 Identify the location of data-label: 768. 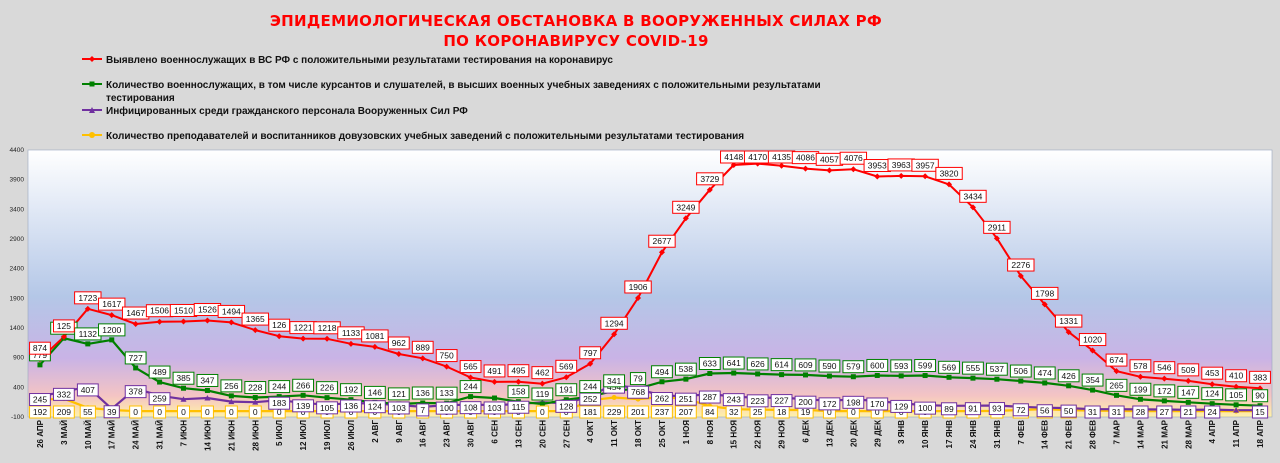
(638, 392).